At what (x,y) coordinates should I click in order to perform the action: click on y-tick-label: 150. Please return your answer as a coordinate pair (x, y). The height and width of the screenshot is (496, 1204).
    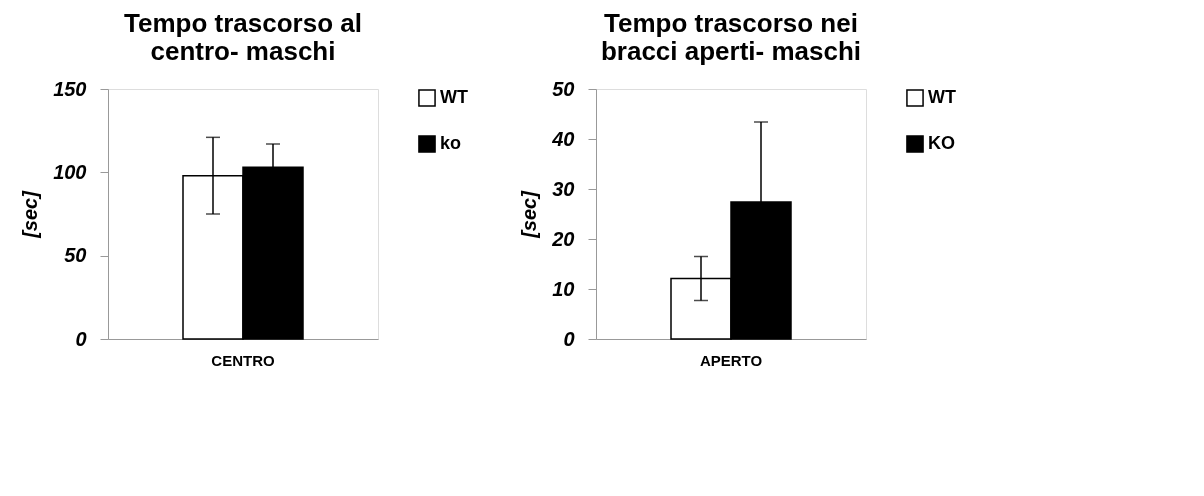
    Looking at the image, I should click on (70, 88).